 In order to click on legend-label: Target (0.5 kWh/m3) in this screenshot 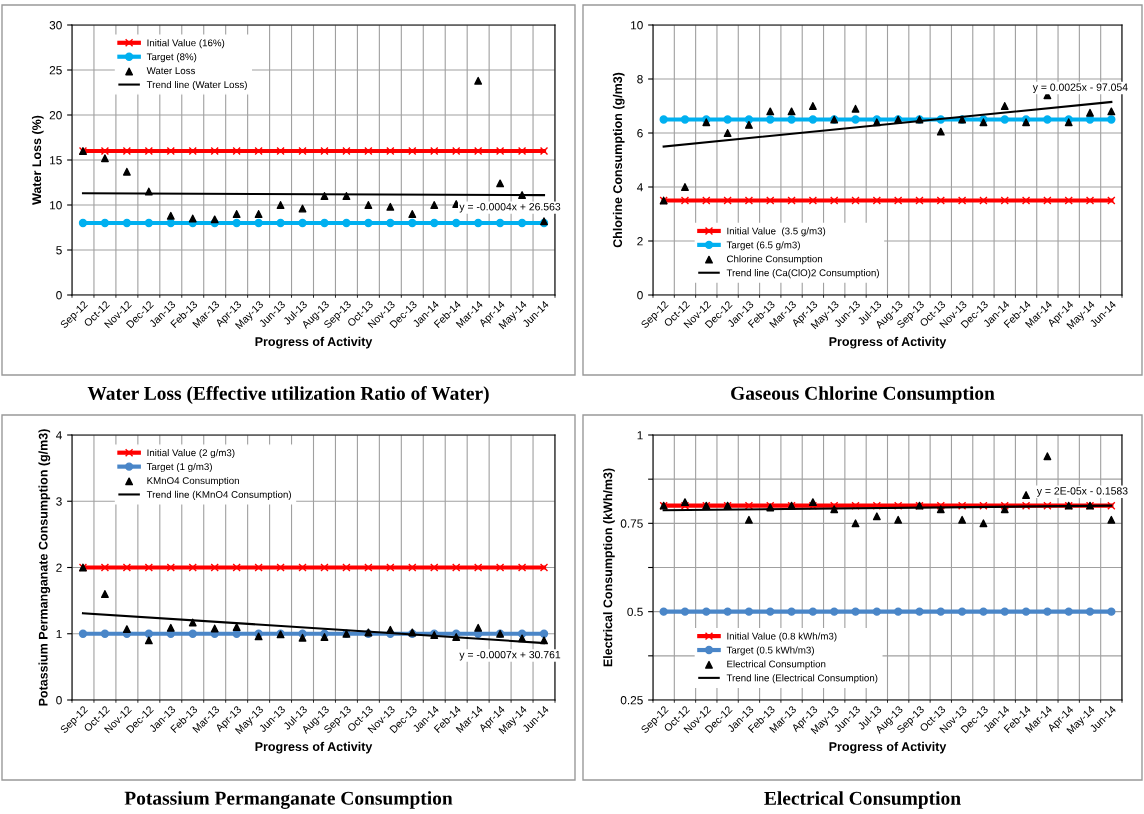, I will do `click(770, 651)`.